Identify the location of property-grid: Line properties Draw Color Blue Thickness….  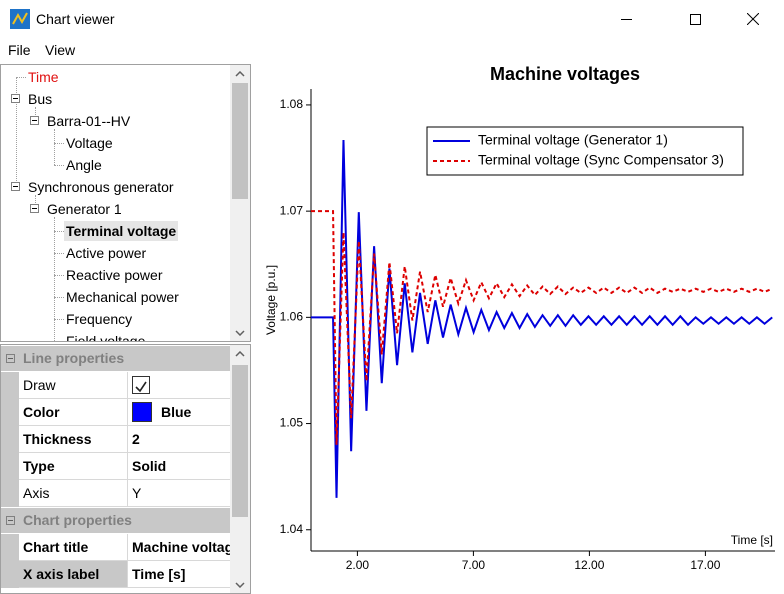
(125, 469).